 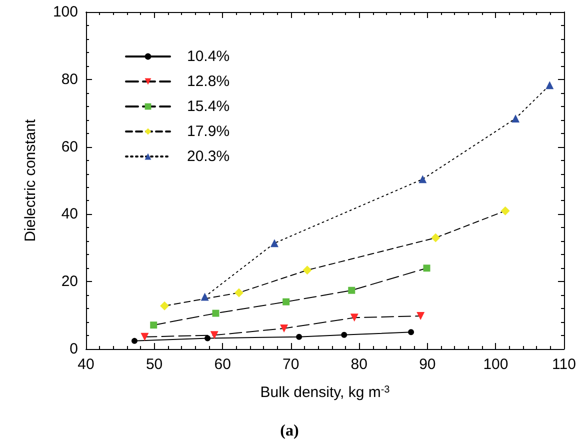 I want to click on x-tick-label: 60, so click(x=222, y=364).